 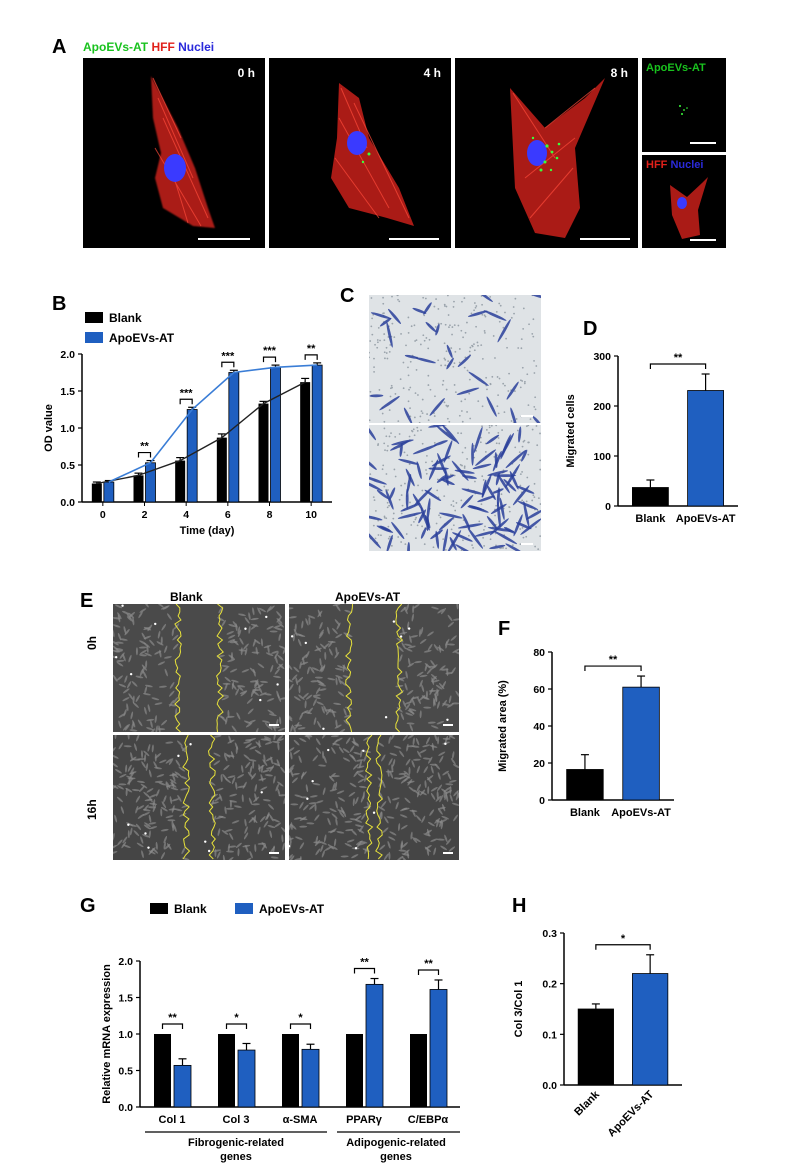 What do you see at coordinates (503, 726) in the screenshot?
I see `y-axis-label: Migrated area (%)` at bounding box center [503, 726].